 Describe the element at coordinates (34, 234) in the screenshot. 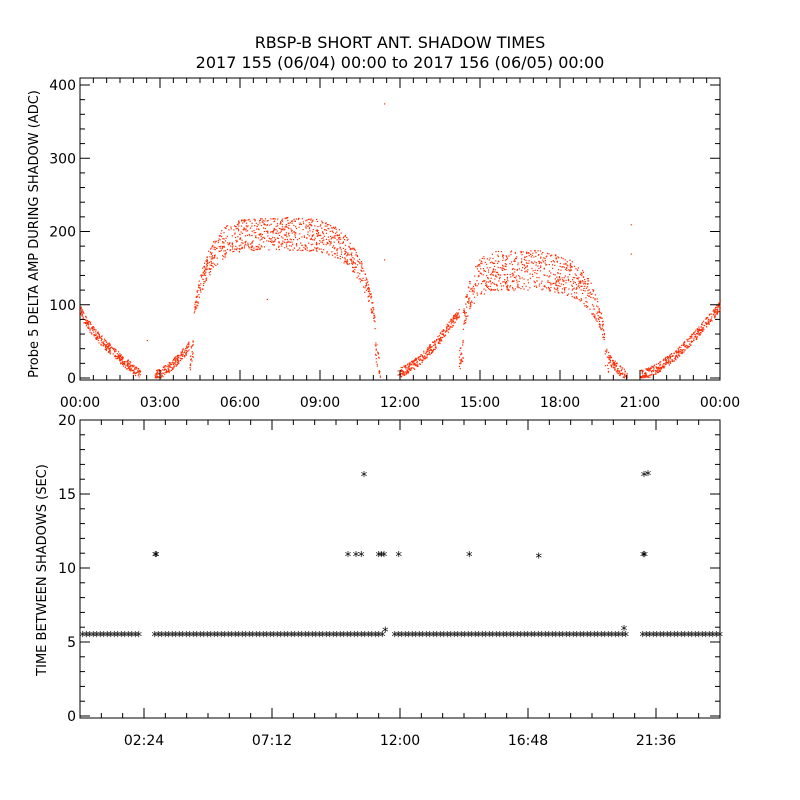

I see `top-y-axis-label: Probe 5 DELTA AMP DURING SHADOW (ADC)` at that location.